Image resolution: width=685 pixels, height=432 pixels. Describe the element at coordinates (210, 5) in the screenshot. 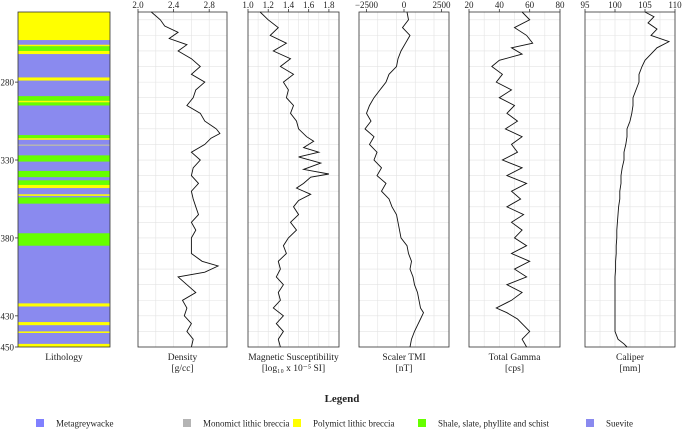

I see `x-tick-label: 2.8` at that location.